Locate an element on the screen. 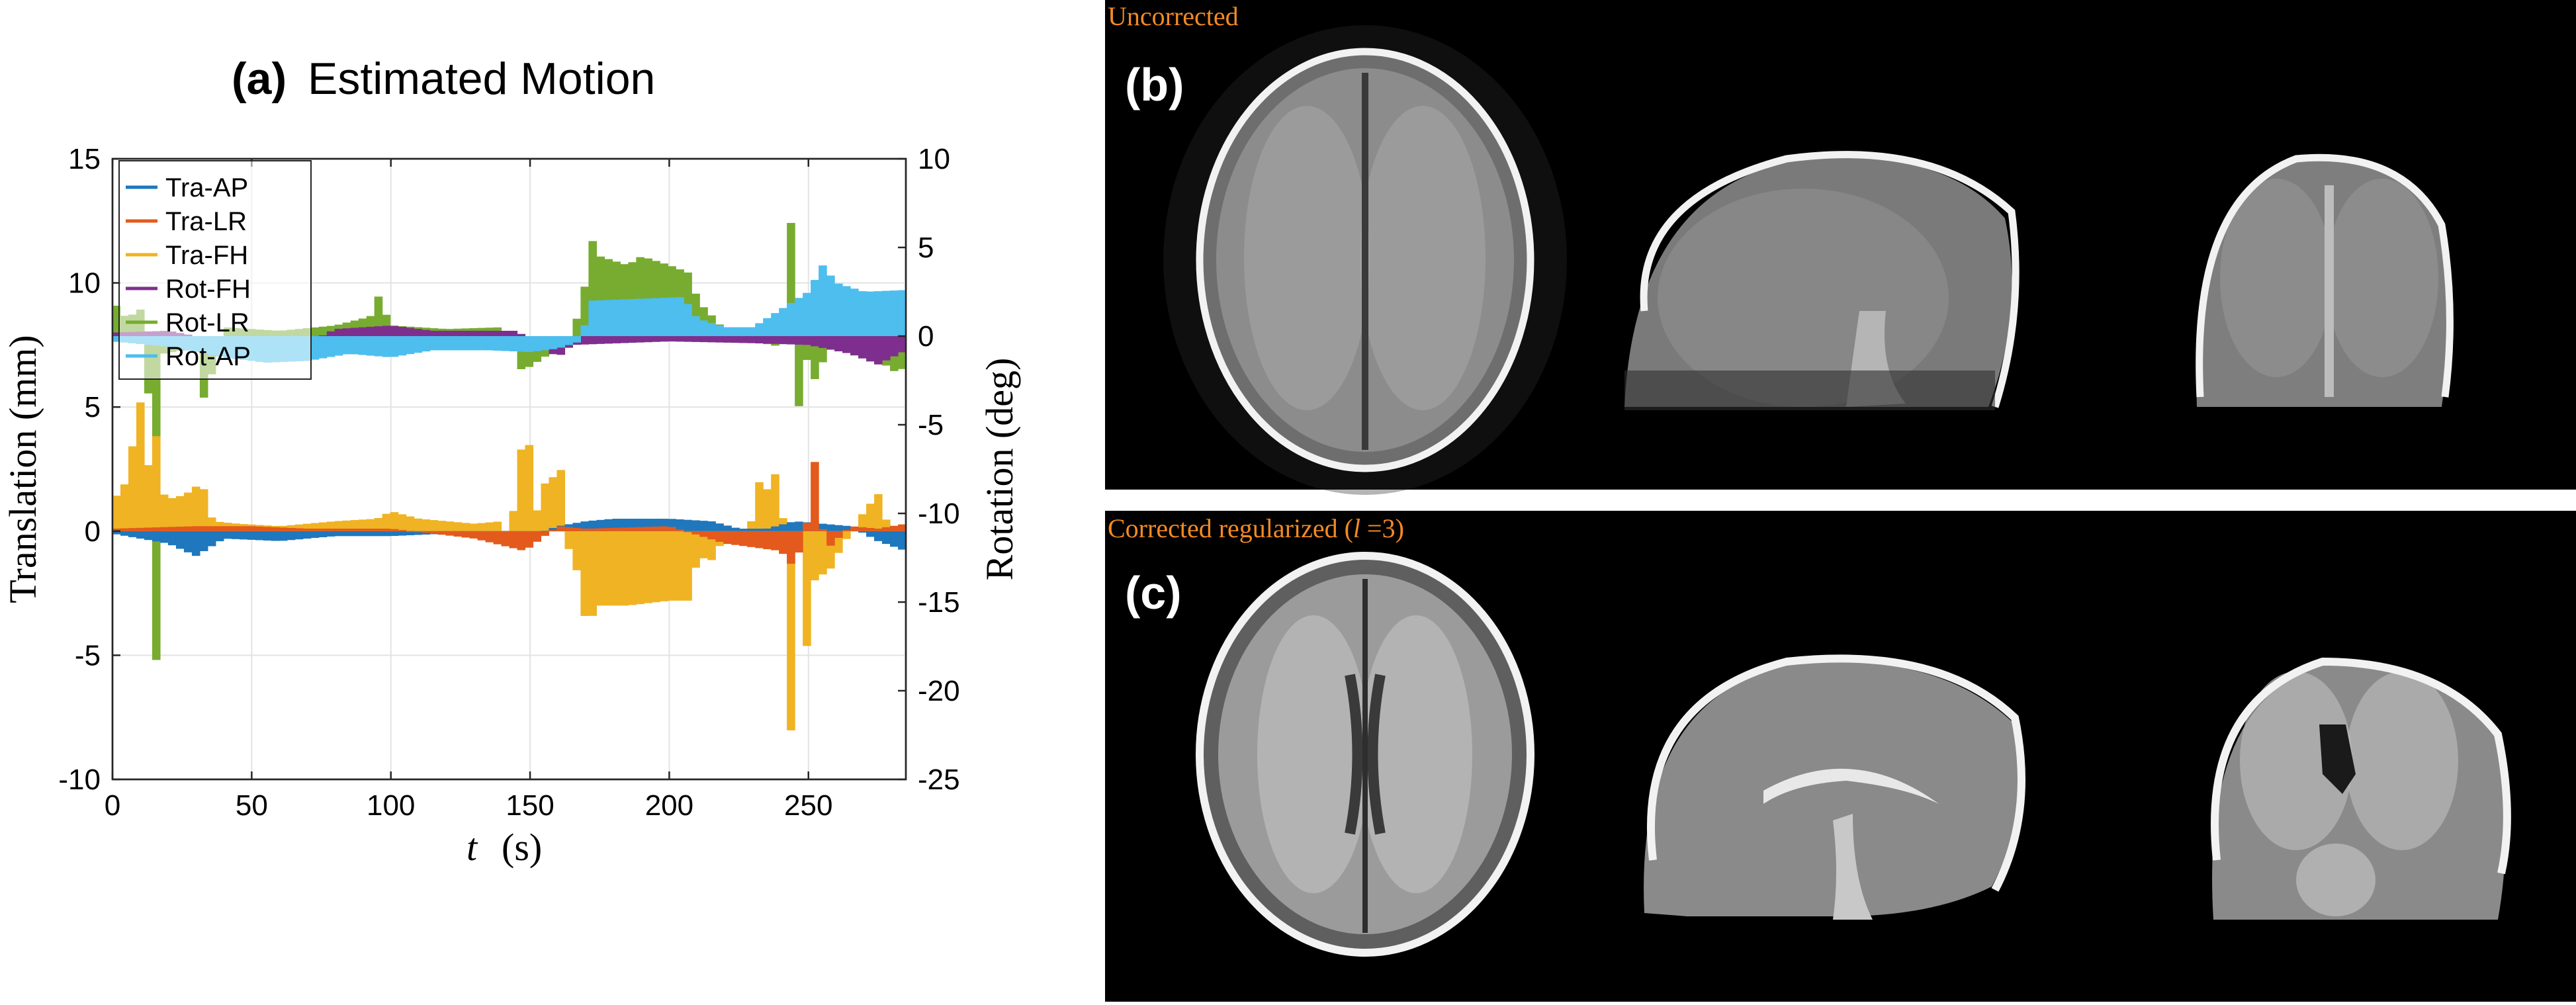  y-right-tick-label: -20 is located at coordinates (939, 691).